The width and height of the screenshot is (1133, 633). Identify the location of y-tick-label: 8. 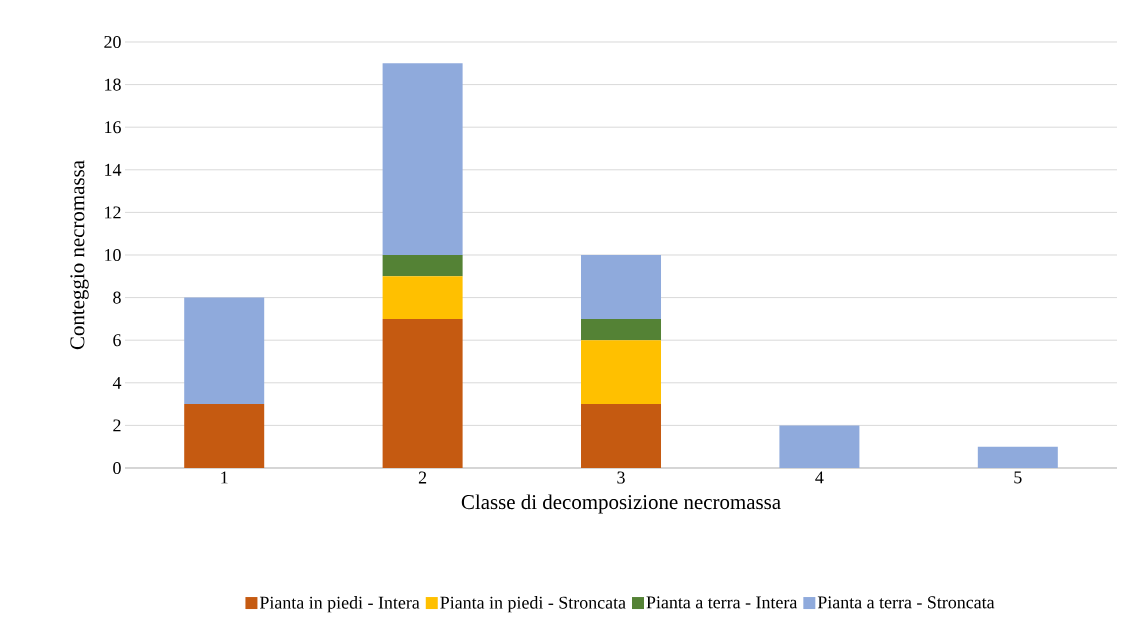
(117, 297).